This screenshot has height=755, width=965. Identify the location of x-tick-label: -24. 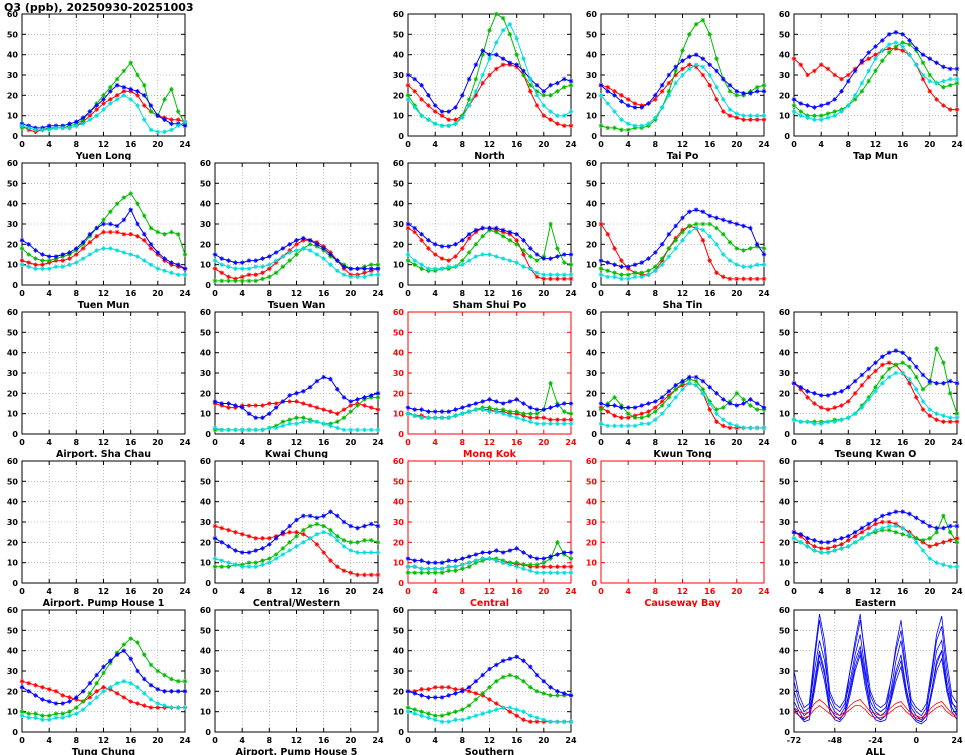
(875, 740).